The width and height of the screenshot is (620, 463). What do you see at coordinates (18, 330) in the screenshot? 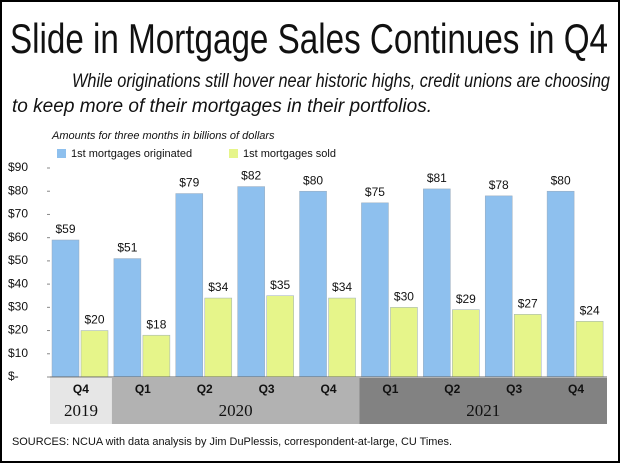
I see `y-tick-label: $20` at bounding box center [18, 330].